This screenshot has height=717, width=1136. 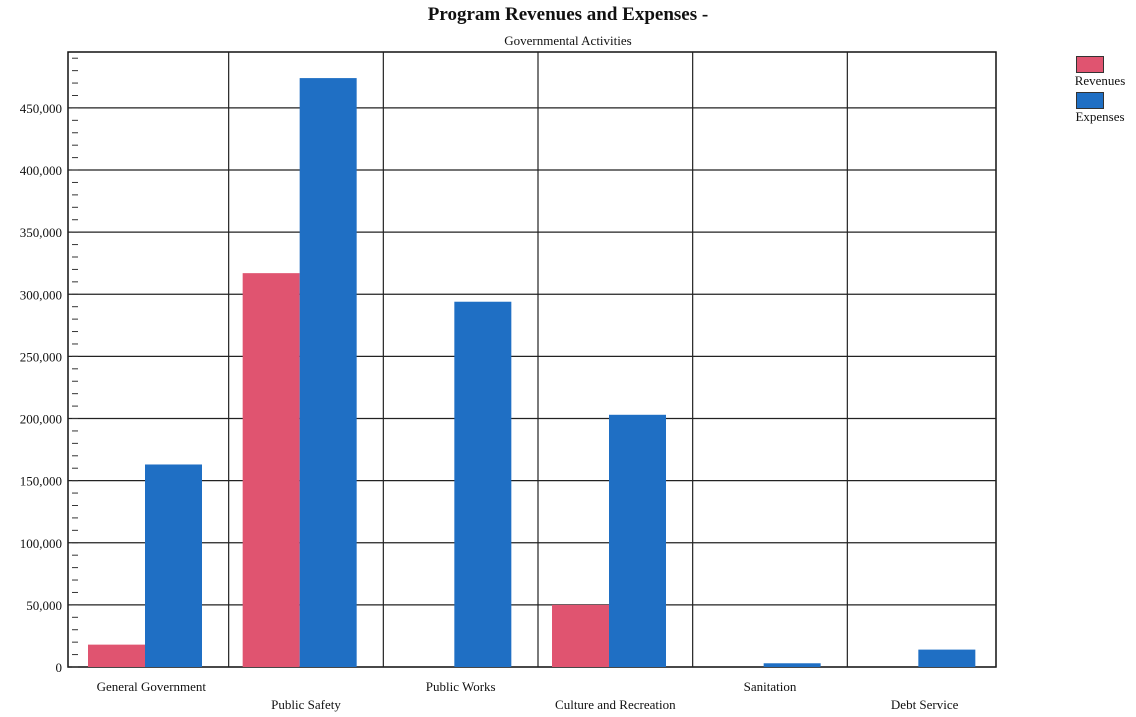 What do you see at coordinates (41, 294) in the screenshot?
I see `y-tick-label: 300,000` at bounding box center [41, 294].